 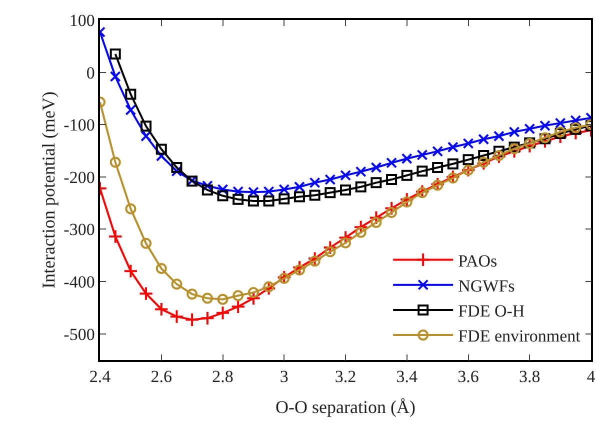 What do you see at coordinates (529, 376) in the screenshot?
I see `x-tick-label: 3.8` at bounding box center [529, 376].